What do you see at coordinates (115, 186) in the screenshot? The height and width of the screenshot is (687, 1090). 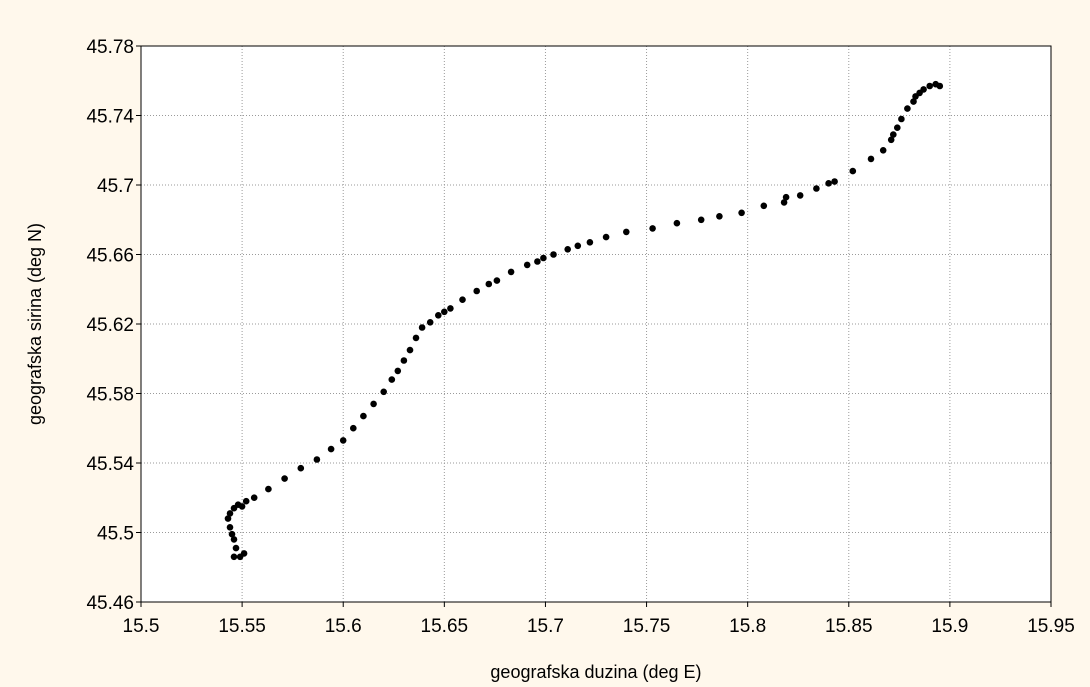 I see `y-tick-label: 45.7` at bounding box center [115, 186].